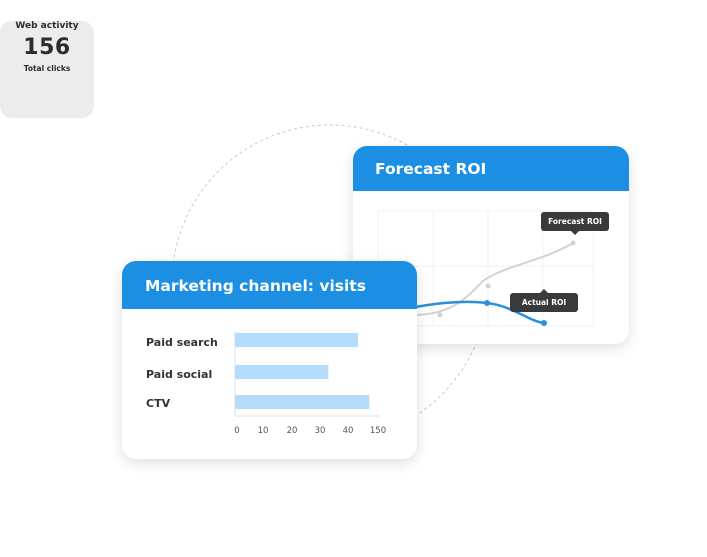  I want to click on x-tick: 150, so click(378, 431).